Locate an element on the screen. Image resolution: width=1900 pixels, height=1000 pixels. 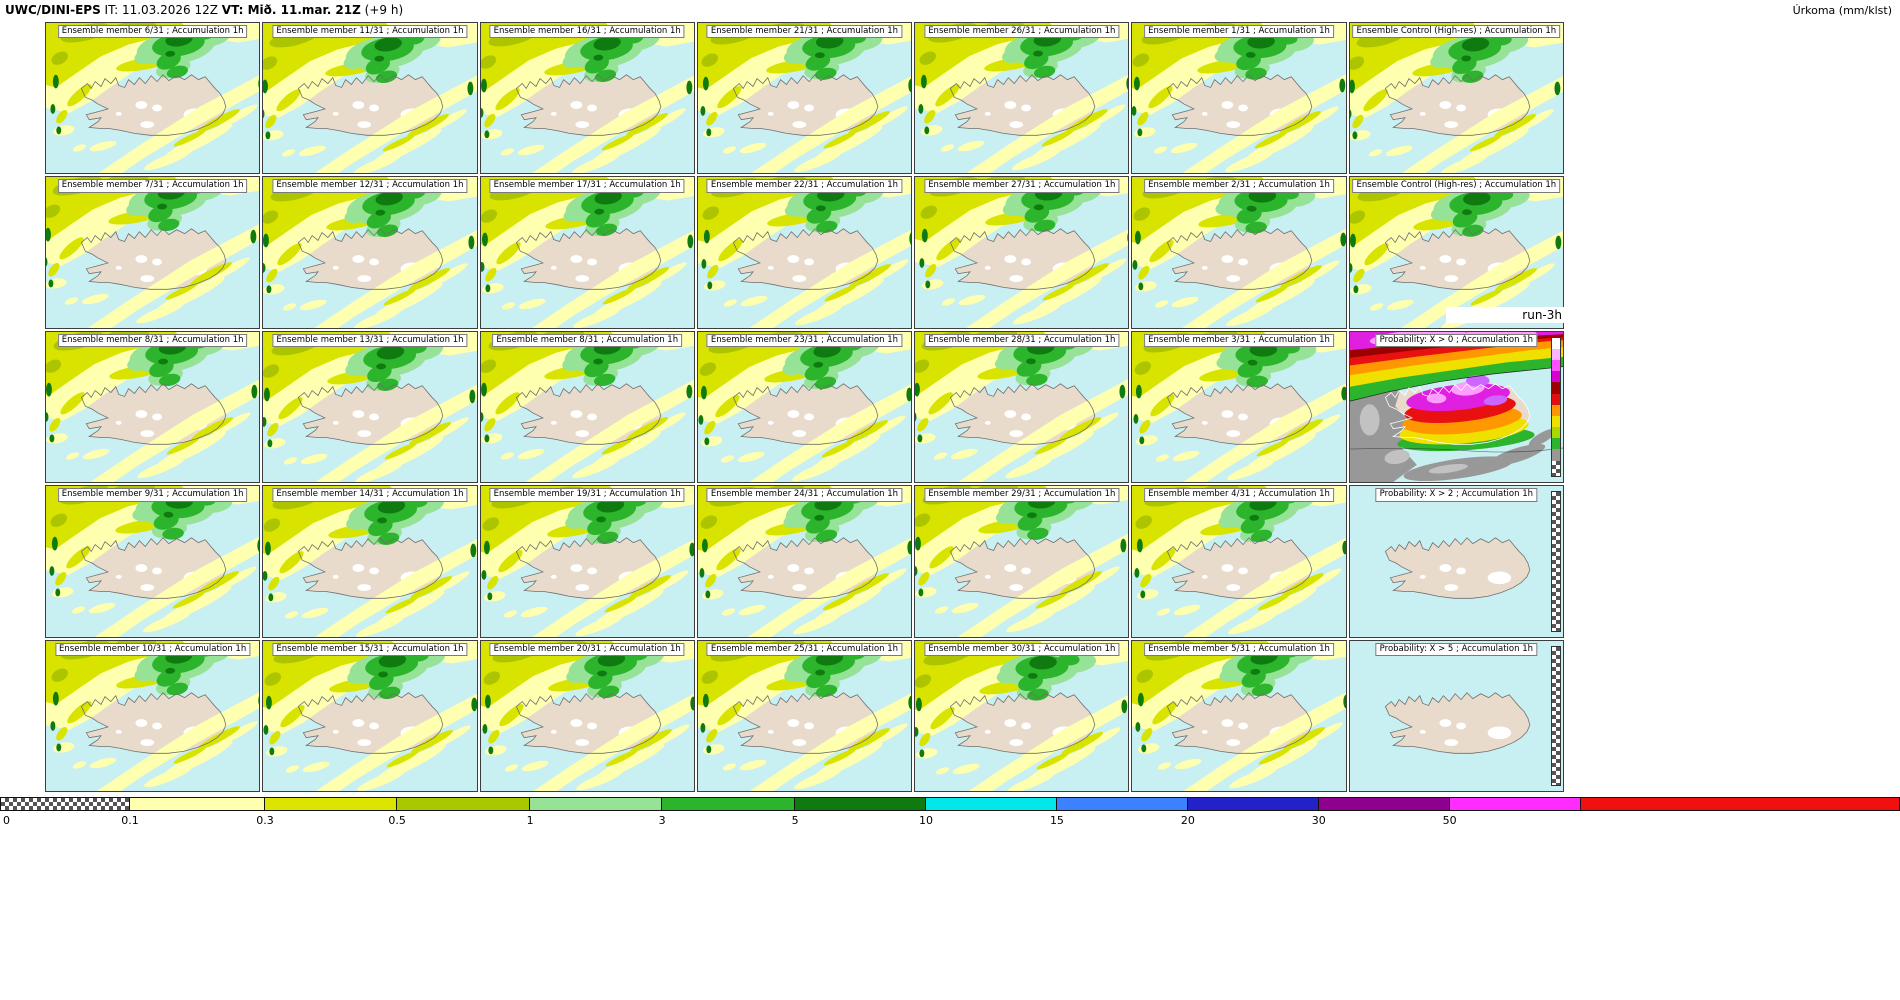
panel-title: Ensemble member 14/31 ; Accumulation 1h is located at coordinates (370, 495).